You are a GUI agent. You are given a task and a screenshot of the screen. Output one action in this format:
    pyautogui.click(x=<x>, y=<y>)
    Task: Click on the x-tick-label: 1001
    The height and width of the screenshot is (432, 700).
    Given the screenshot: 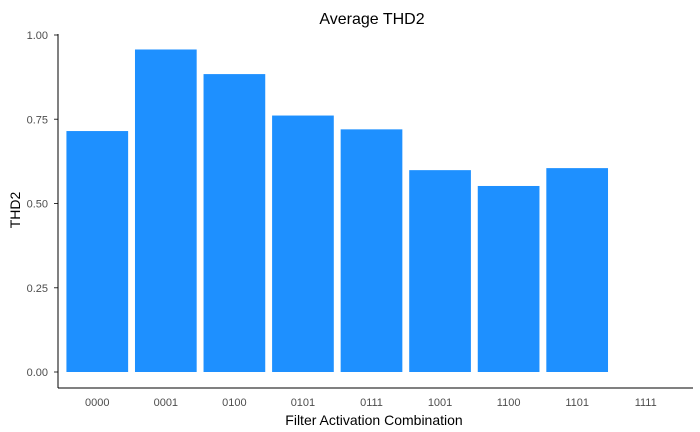 What is the action you would take?
    pyautogui.click(x=440, y=403)
    